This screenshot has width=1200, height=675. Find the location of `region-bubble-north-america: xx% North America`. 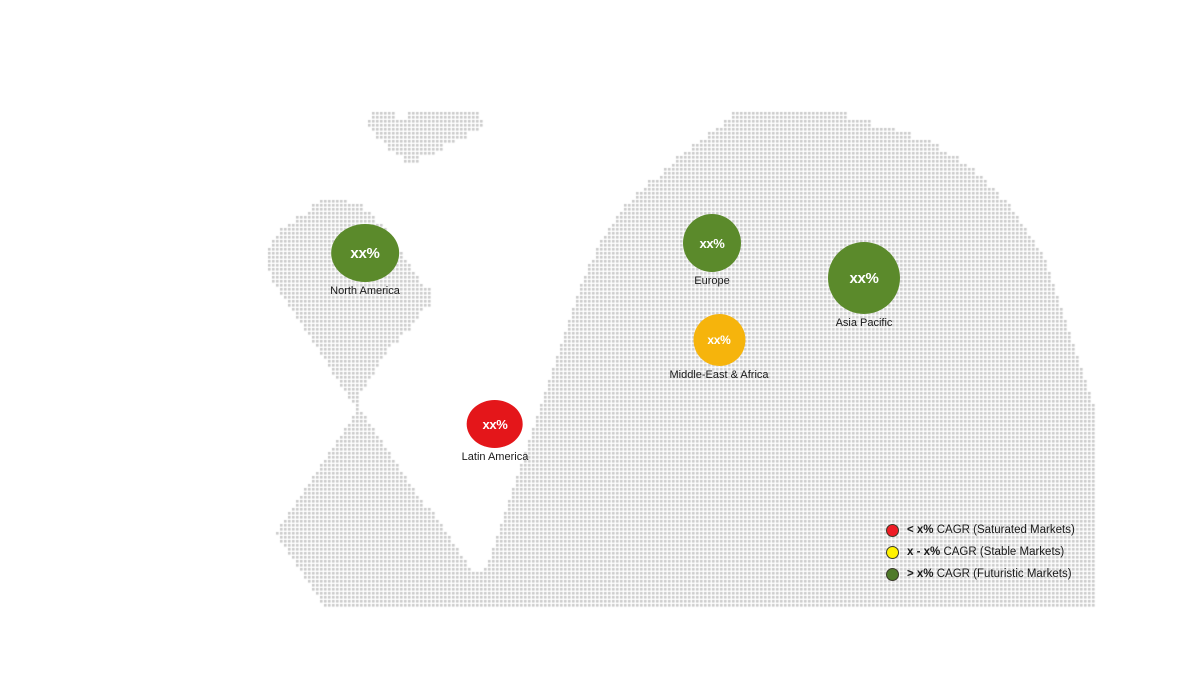

region-bubble-north-america: xx% North America is located at coordinates (365, 260).